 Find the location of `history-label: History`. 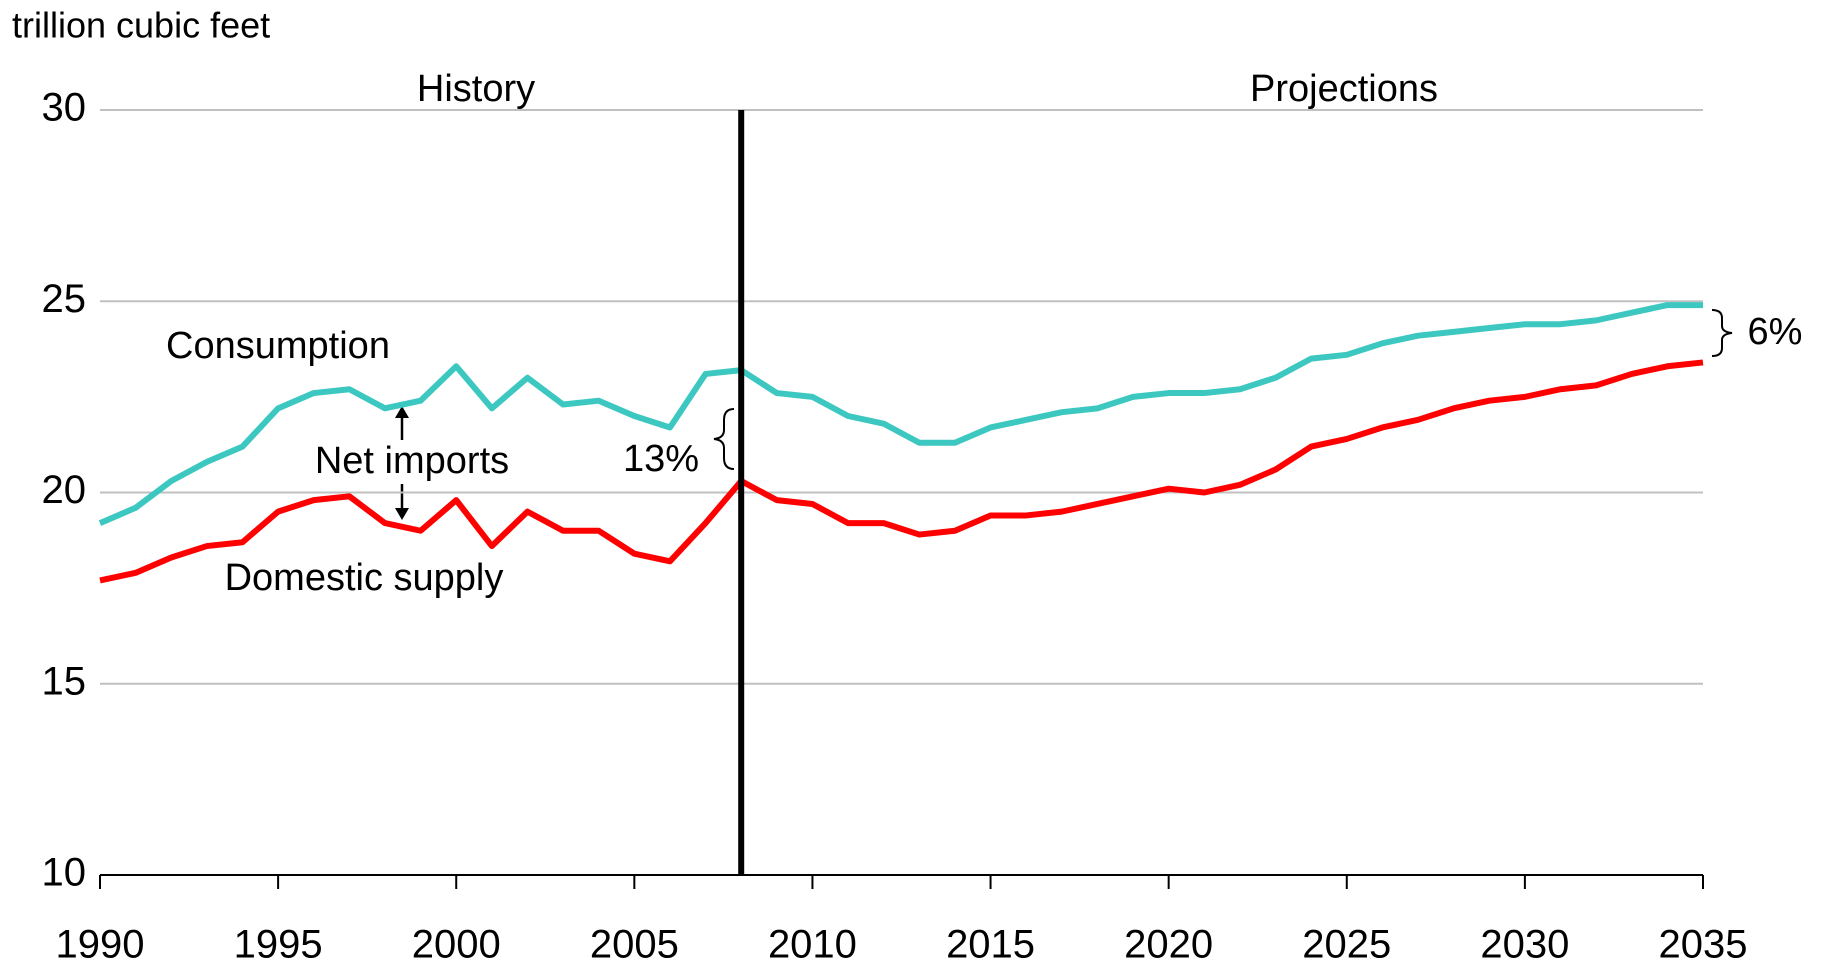

history-label: History is located at coordinates (476, 89).